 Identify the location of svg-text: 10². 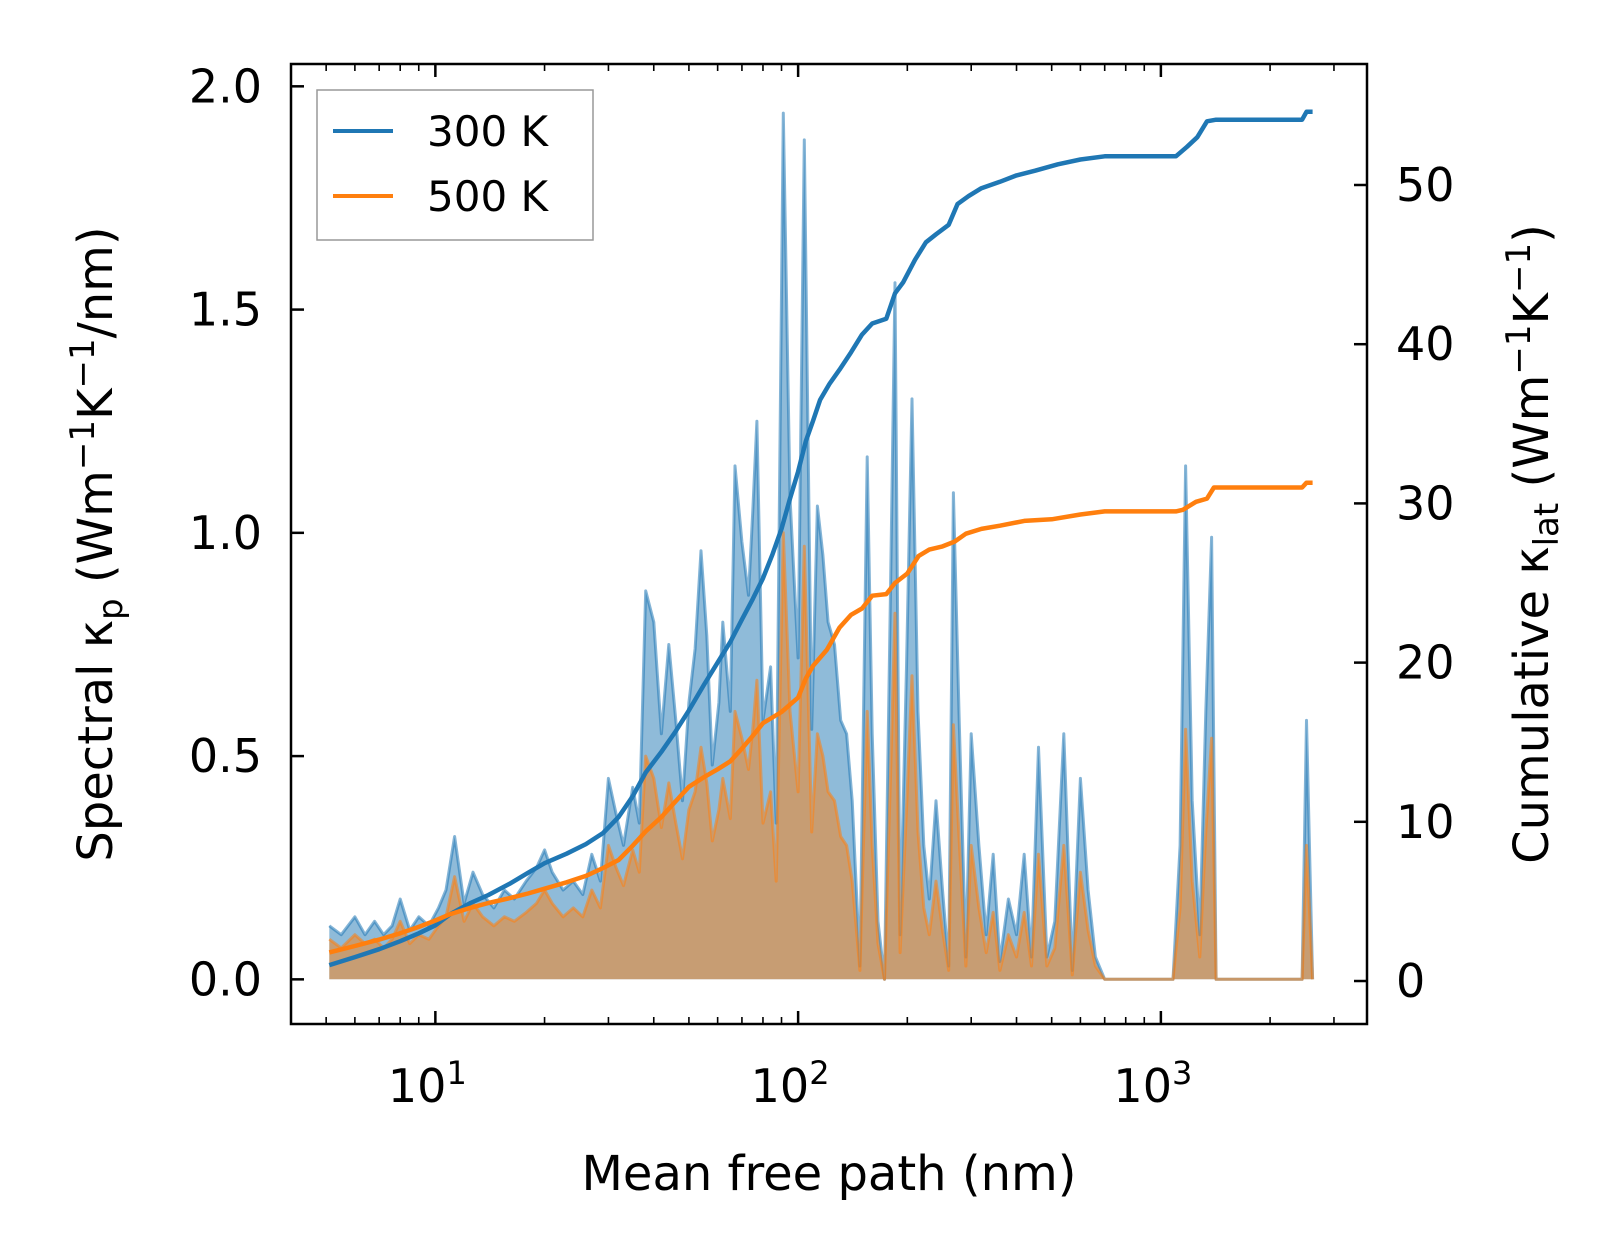
(790, 1083).